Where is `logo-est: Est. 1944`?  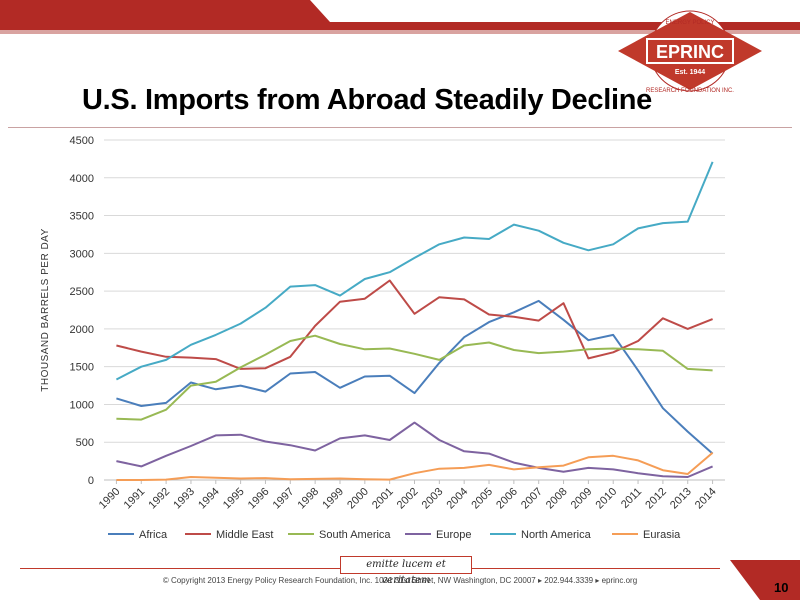 logo-est: Est. 1944 is located at coordinates (690, 72).